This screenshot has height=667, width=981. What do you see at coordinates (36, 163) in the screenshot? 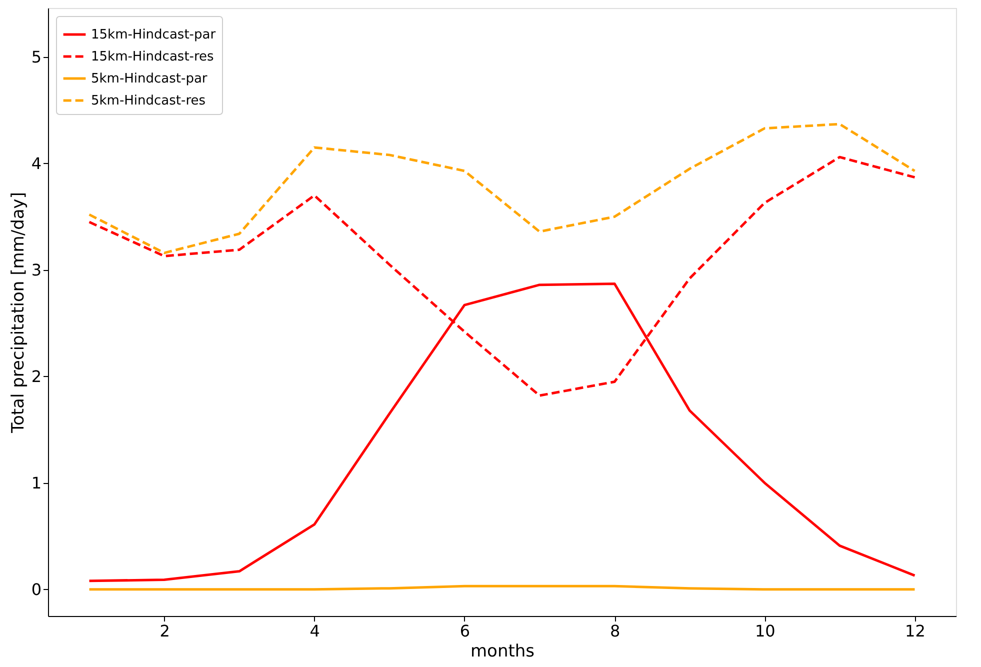
I see `y-tick-label: 4` at bounding box center [36, 163].